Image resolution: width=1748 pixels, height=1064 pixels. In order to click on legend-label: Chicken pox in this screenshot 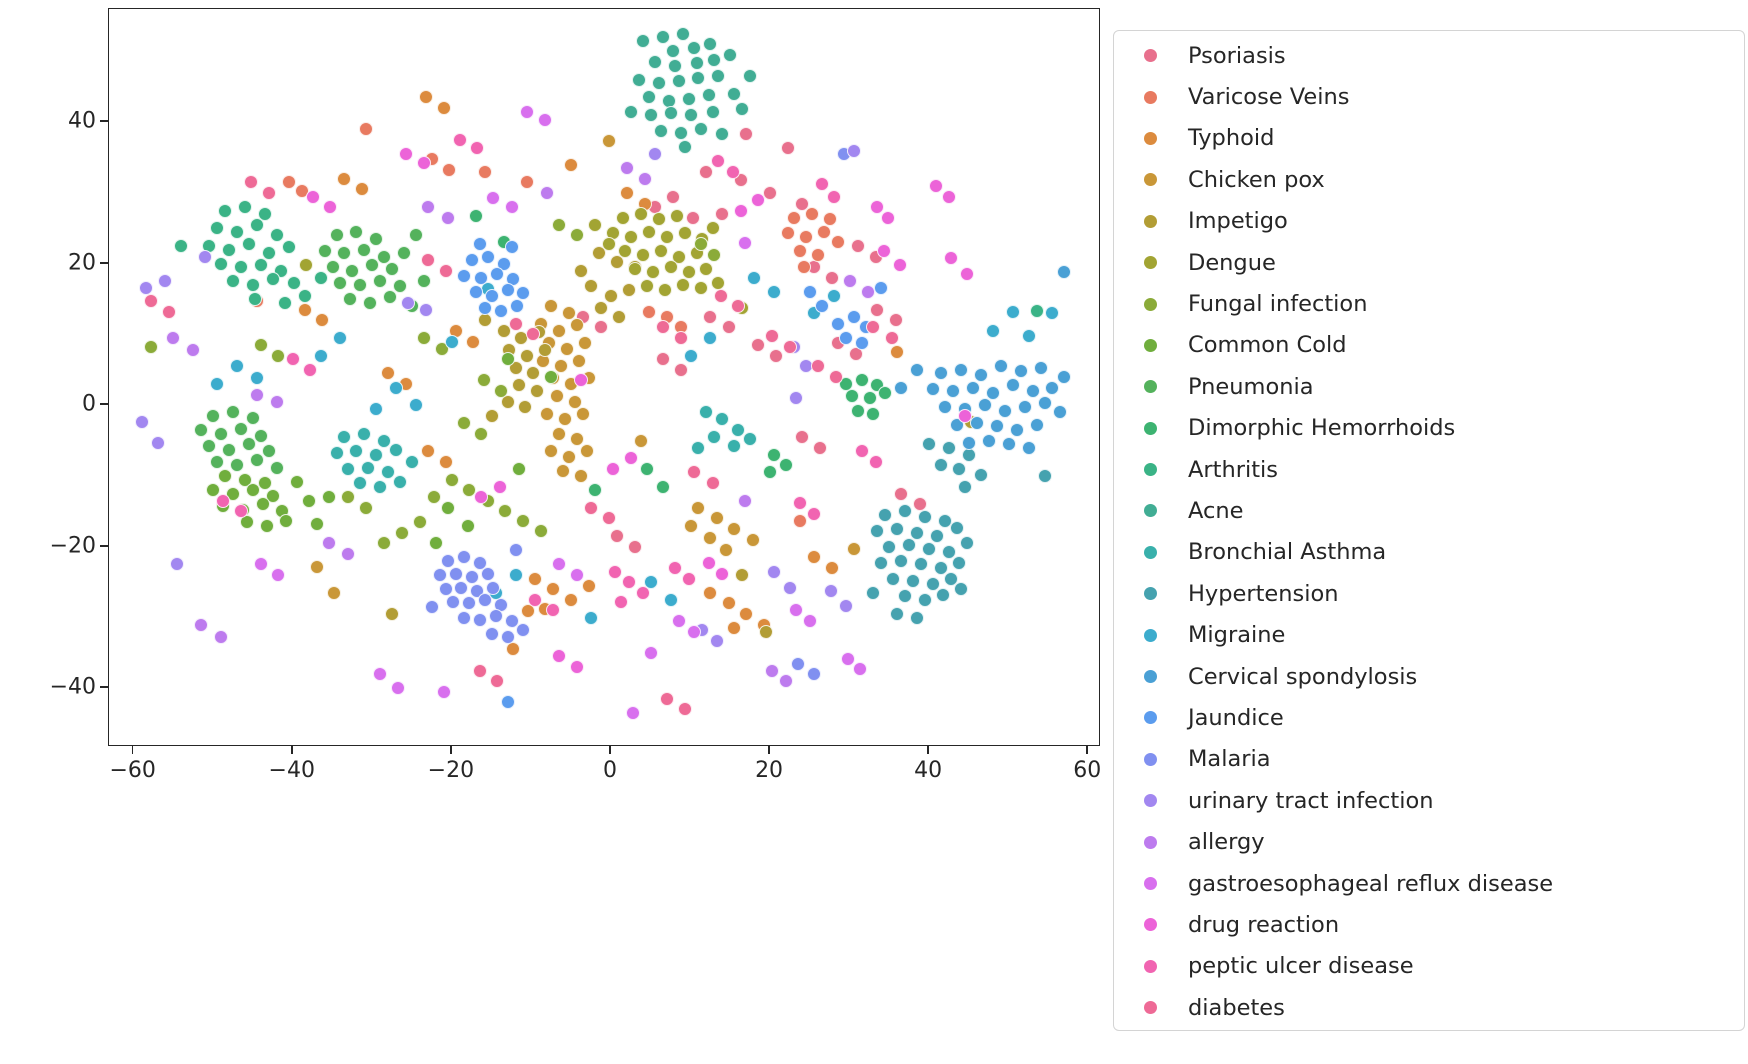, I will do `click(1256, 179)`.